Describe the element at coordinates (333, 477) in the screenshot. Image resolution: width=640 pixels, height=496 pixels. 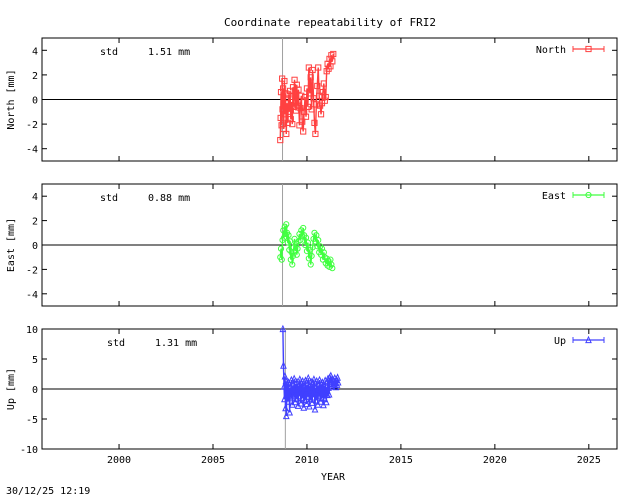
I see `x-axis-label: YEAR` at that location.